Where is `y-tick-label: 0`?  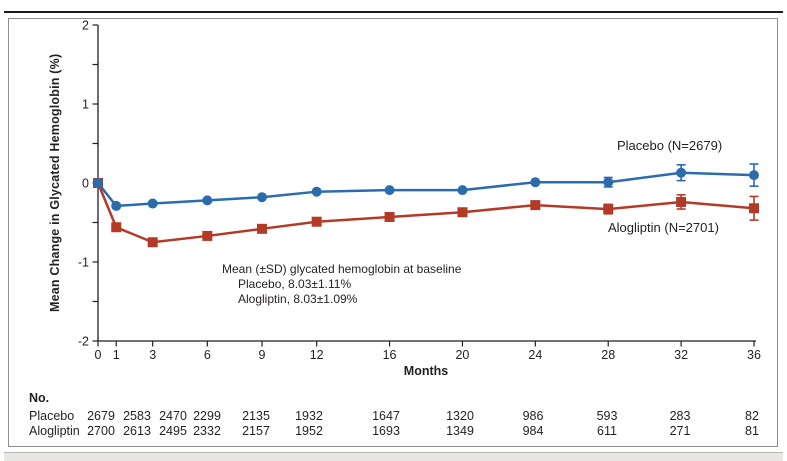
y-tick-label: 0 is located at coordinates (85, 184).